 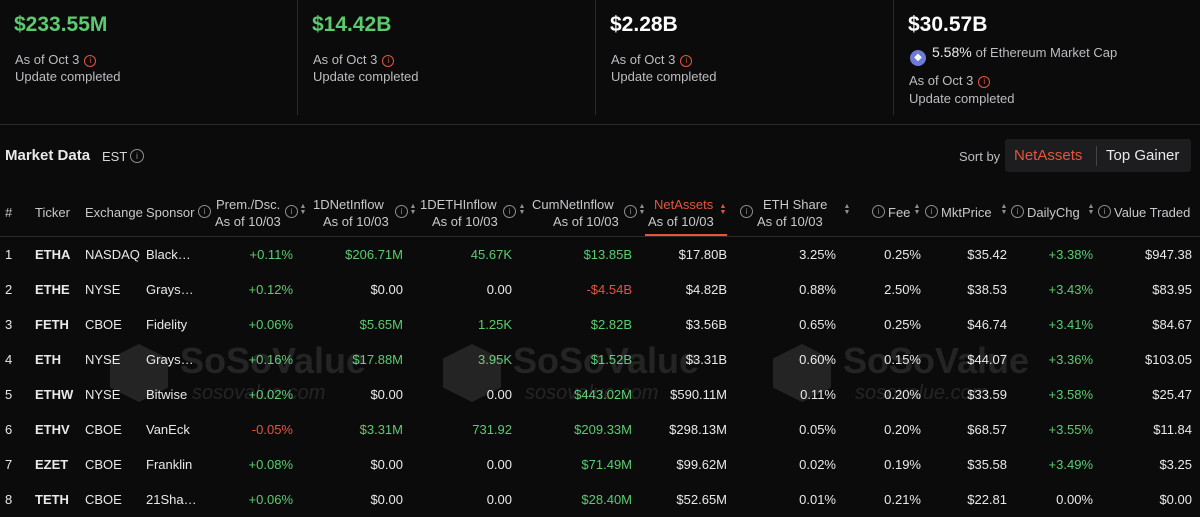 I want to click on cell-num: 7, so click(x=9, y=464).